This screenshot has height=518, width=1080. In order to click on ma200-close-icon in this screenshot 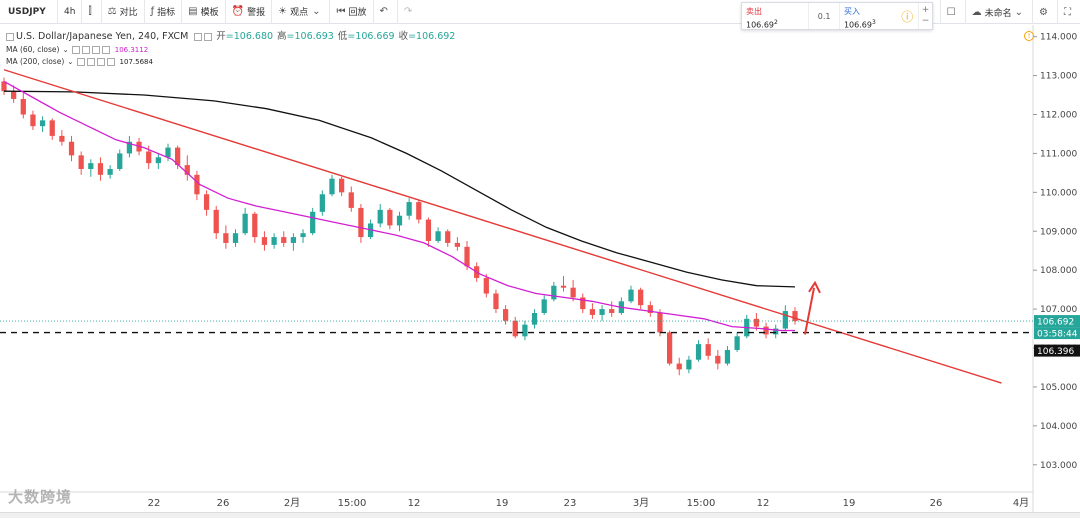, I will do `click(100, 62)`.